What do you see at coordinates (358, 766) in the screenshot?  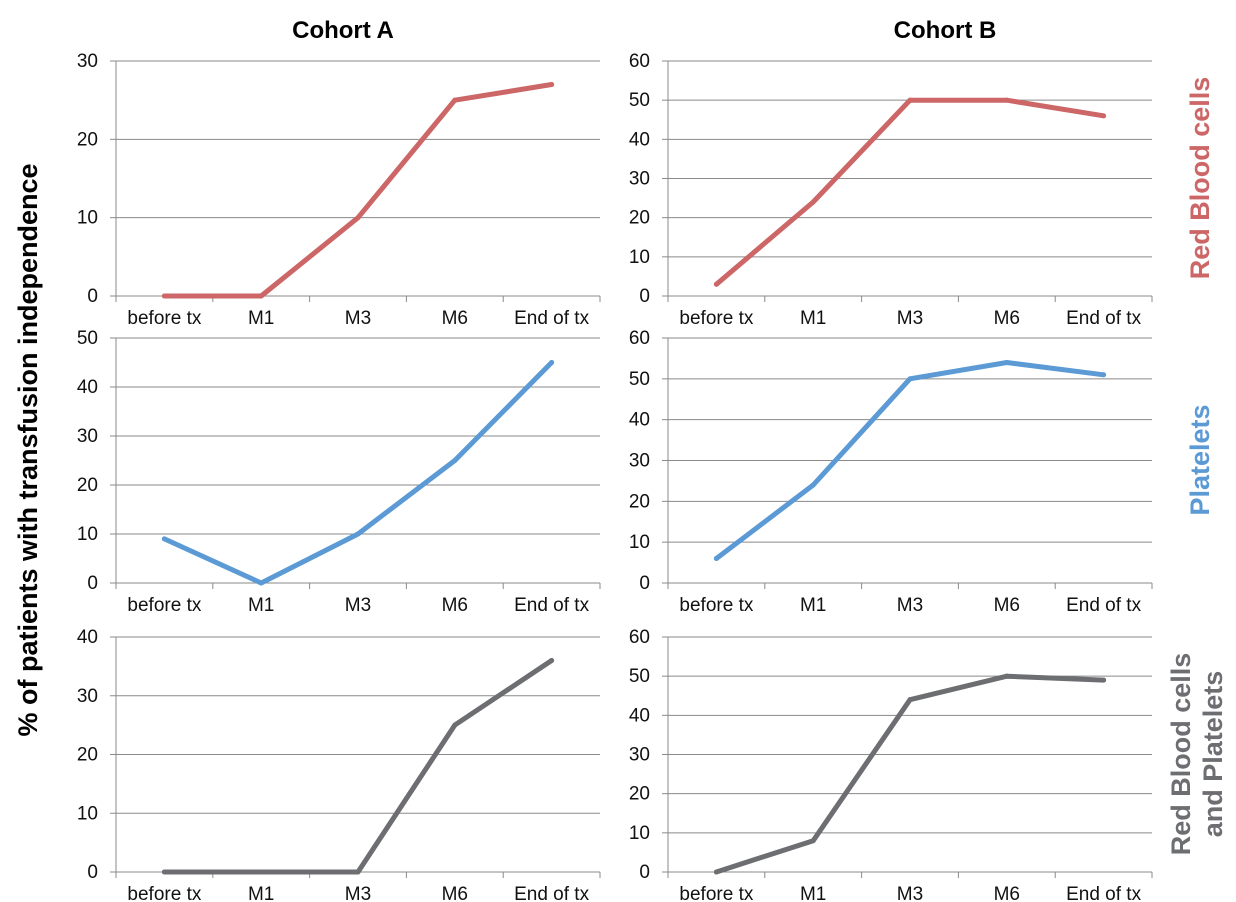 I see `series-line-cohort-a-red-blood-cells-and-platelets` at bounding box center [358, 766].